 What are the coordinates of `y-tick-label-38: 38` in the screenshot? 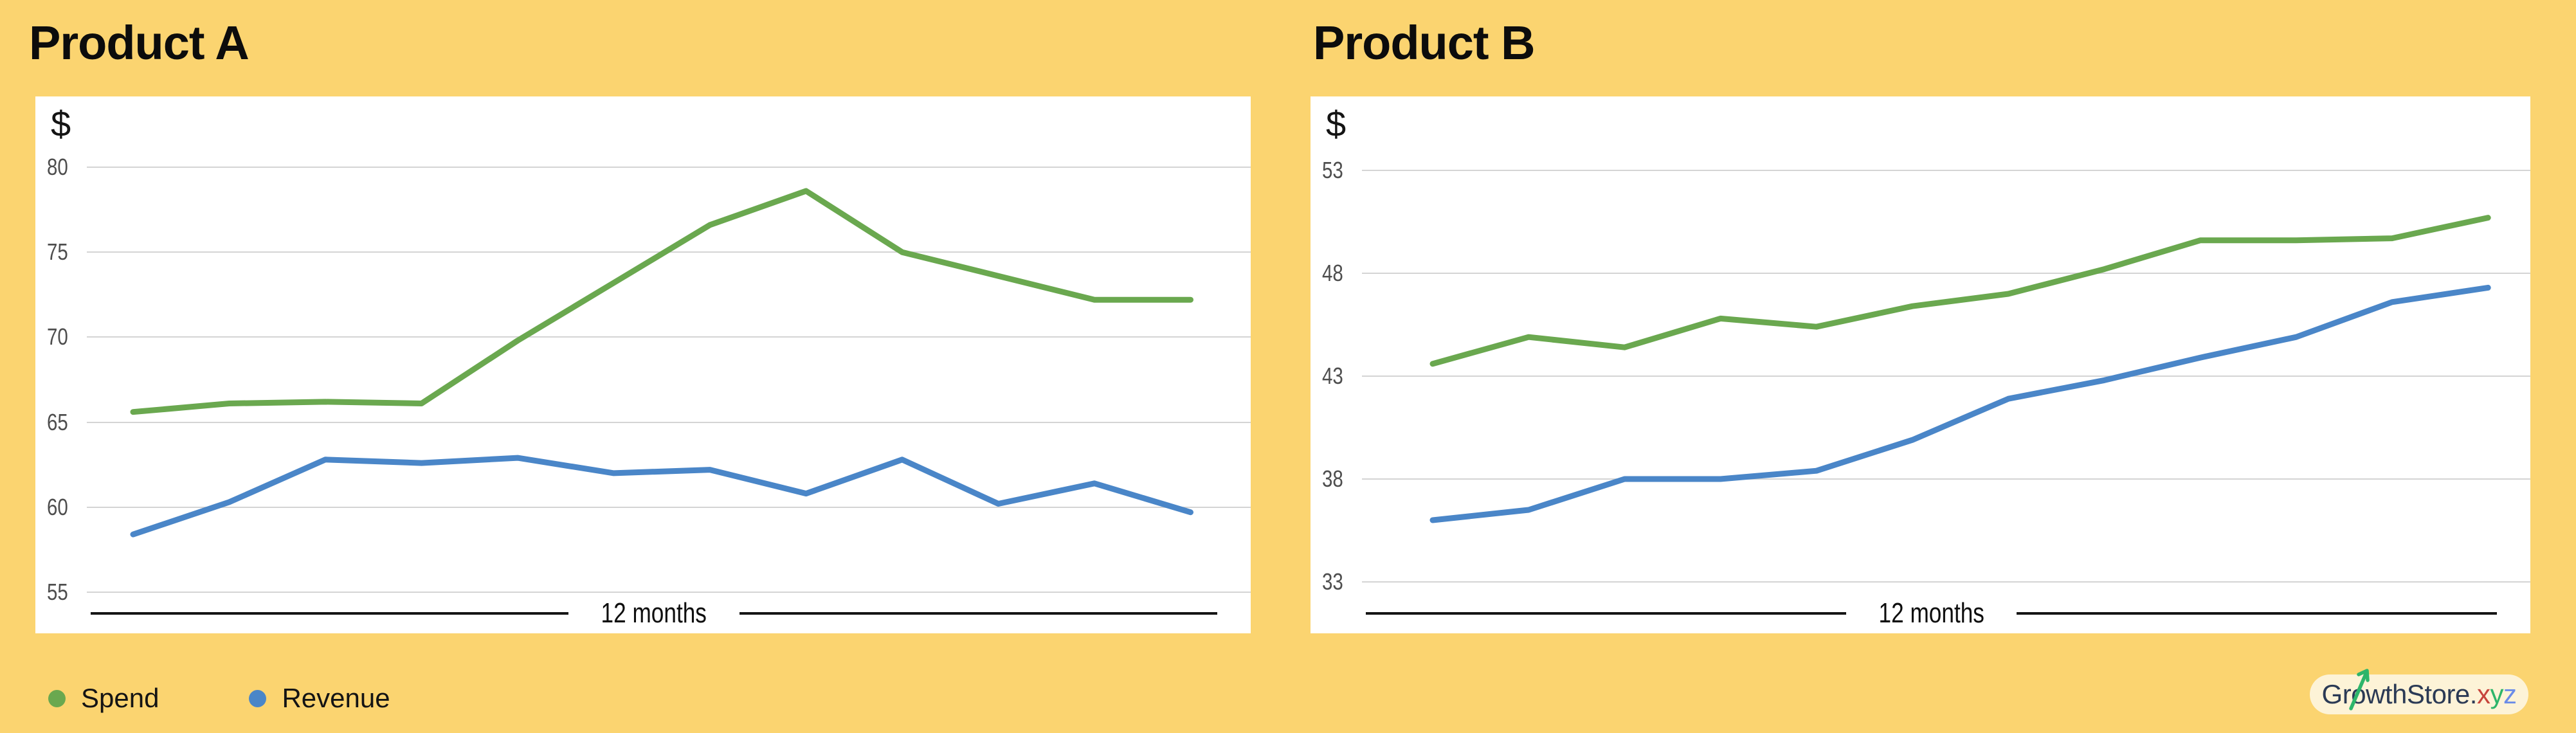 It's located at (1332, 479).